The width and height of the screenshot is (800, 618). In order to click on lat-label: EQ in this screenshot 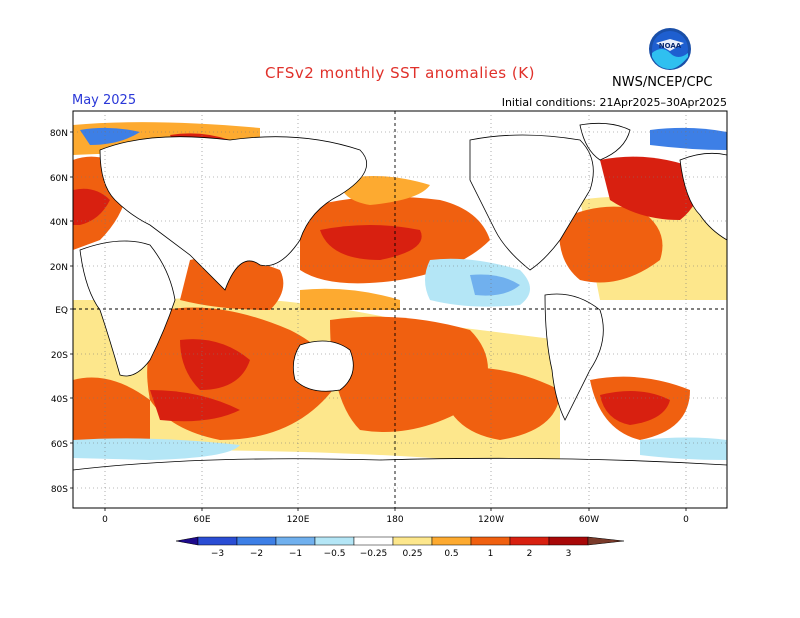, I will do `click(61, 311)`.